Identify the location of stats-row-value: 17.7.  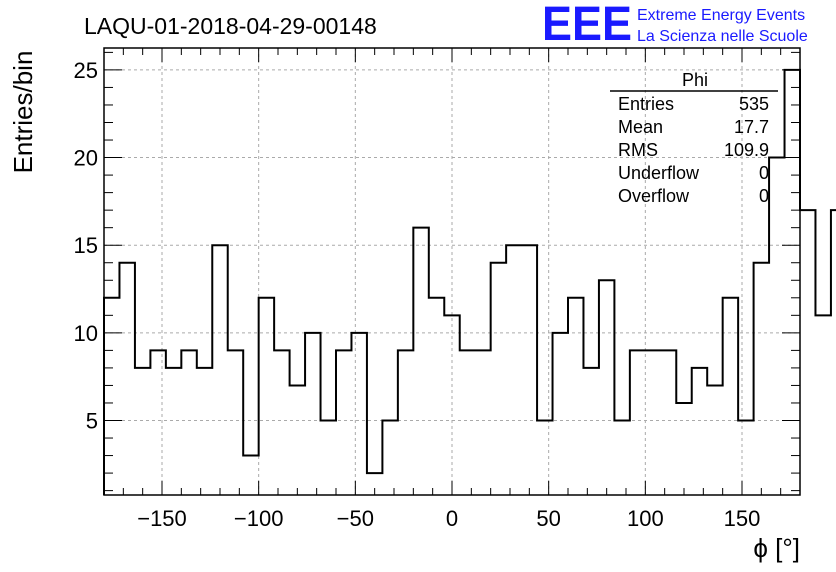
(751, 127).